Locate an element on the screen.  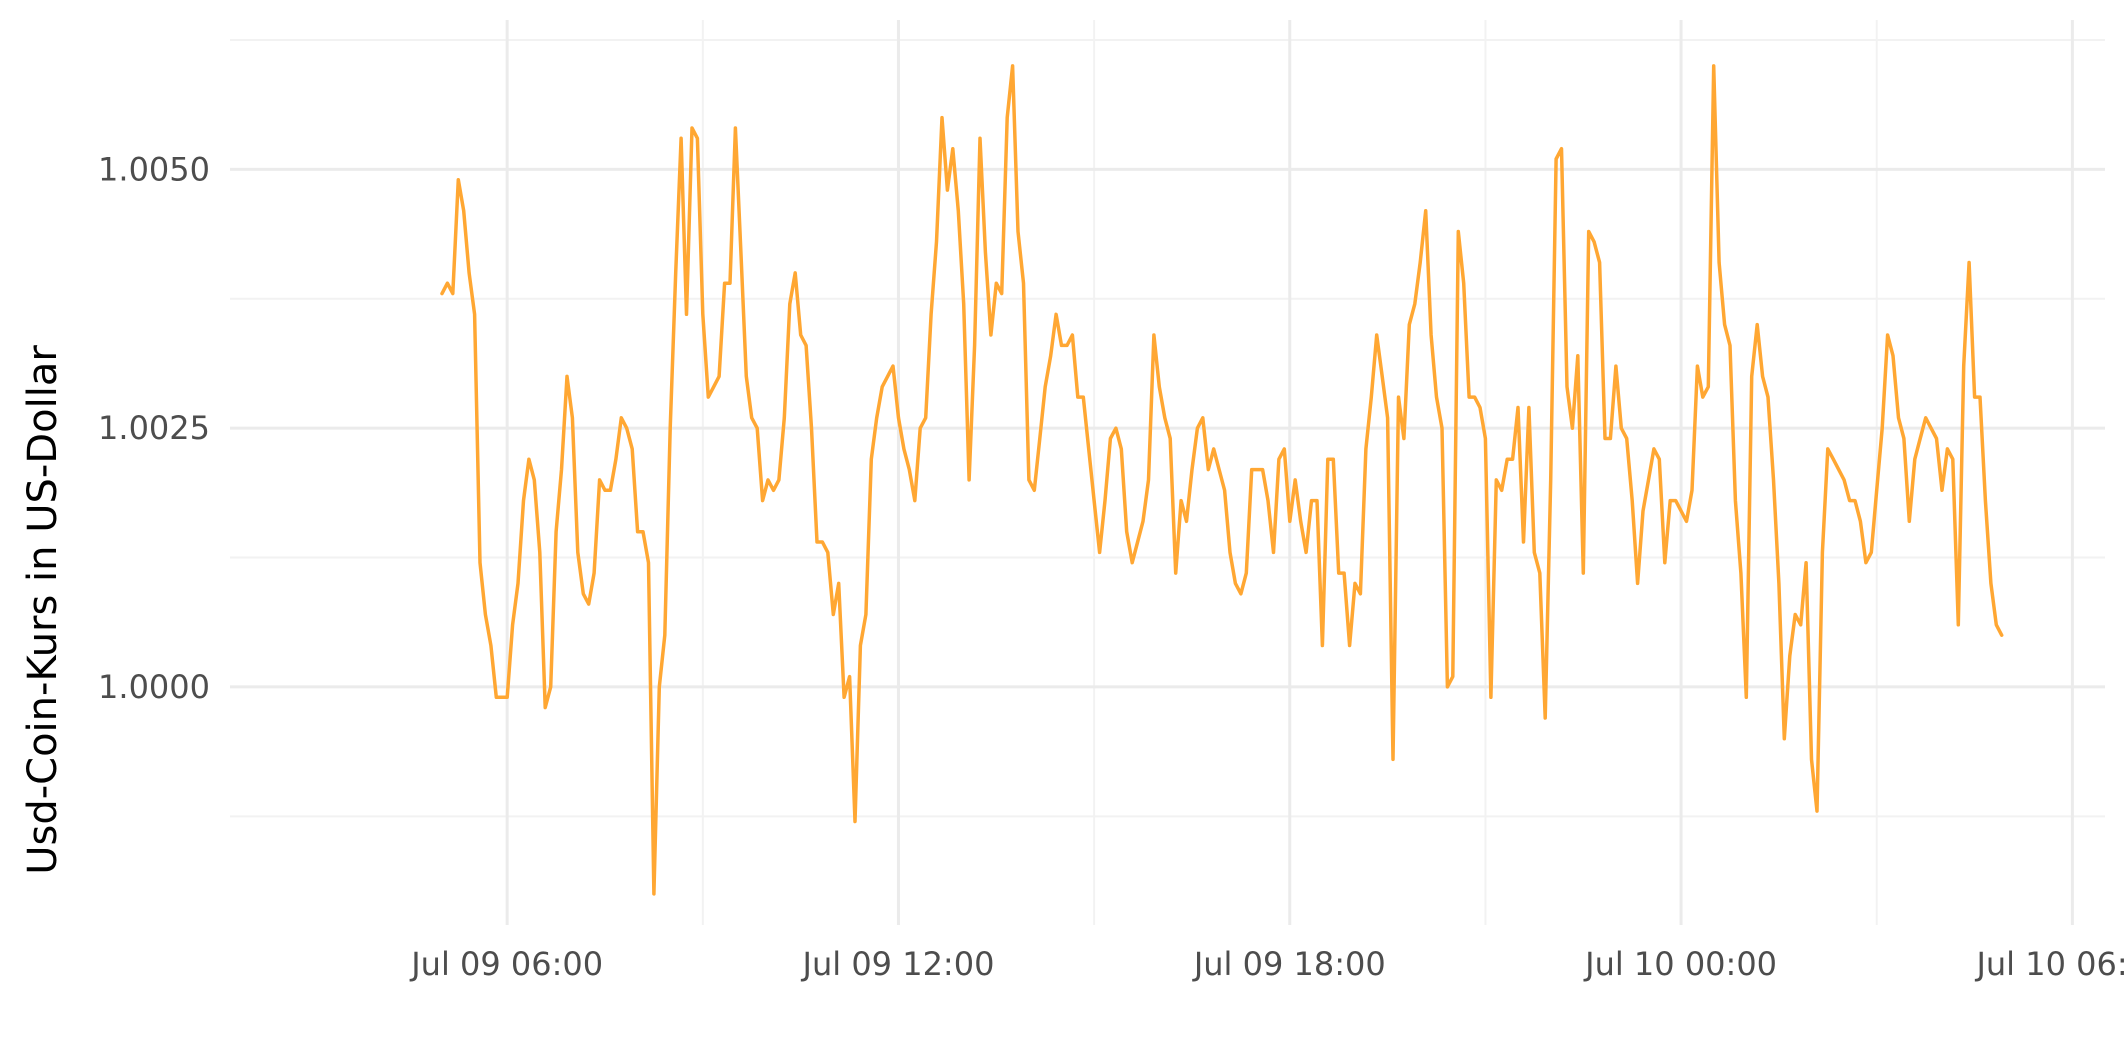
x-tick-label: Jul 09 18:00 is located at coordinates (1289, 964).